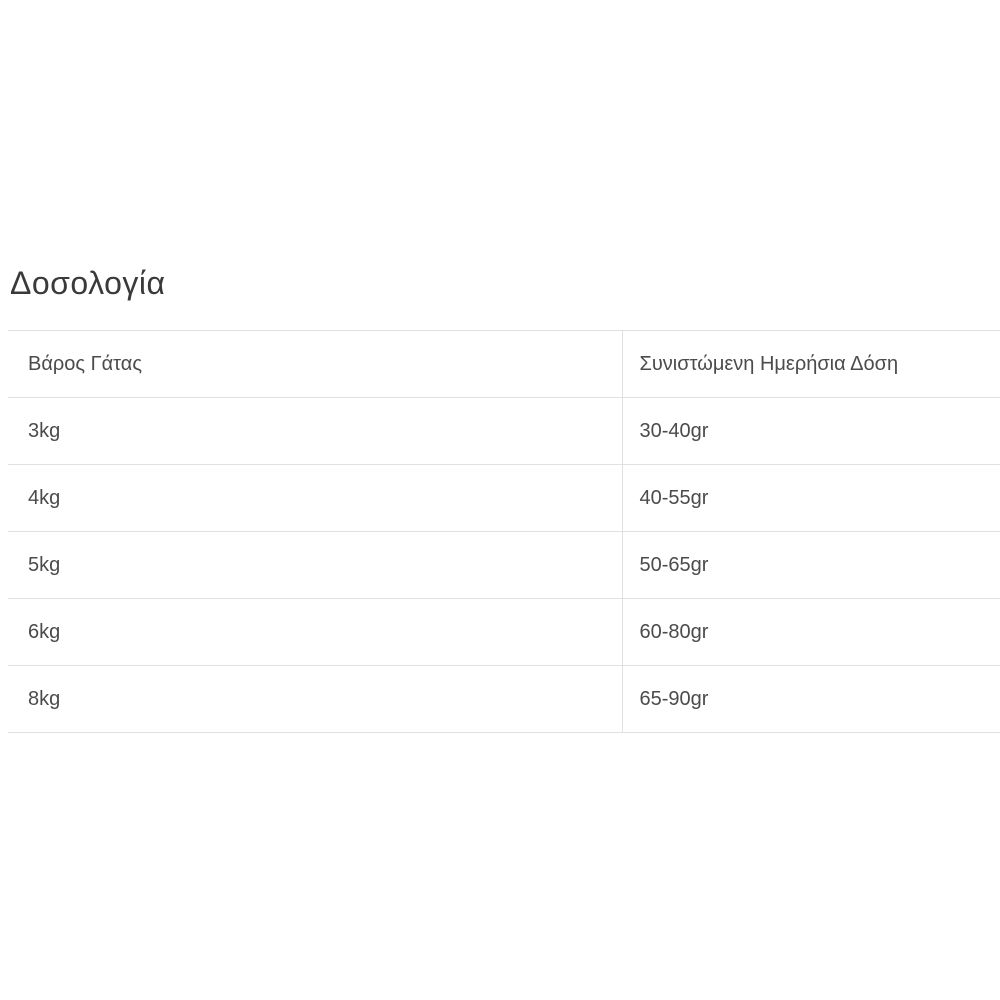  Describe the element at coordinates (88, 283) in the screenshot. I see `page-title: Δοσολογία` at that location.